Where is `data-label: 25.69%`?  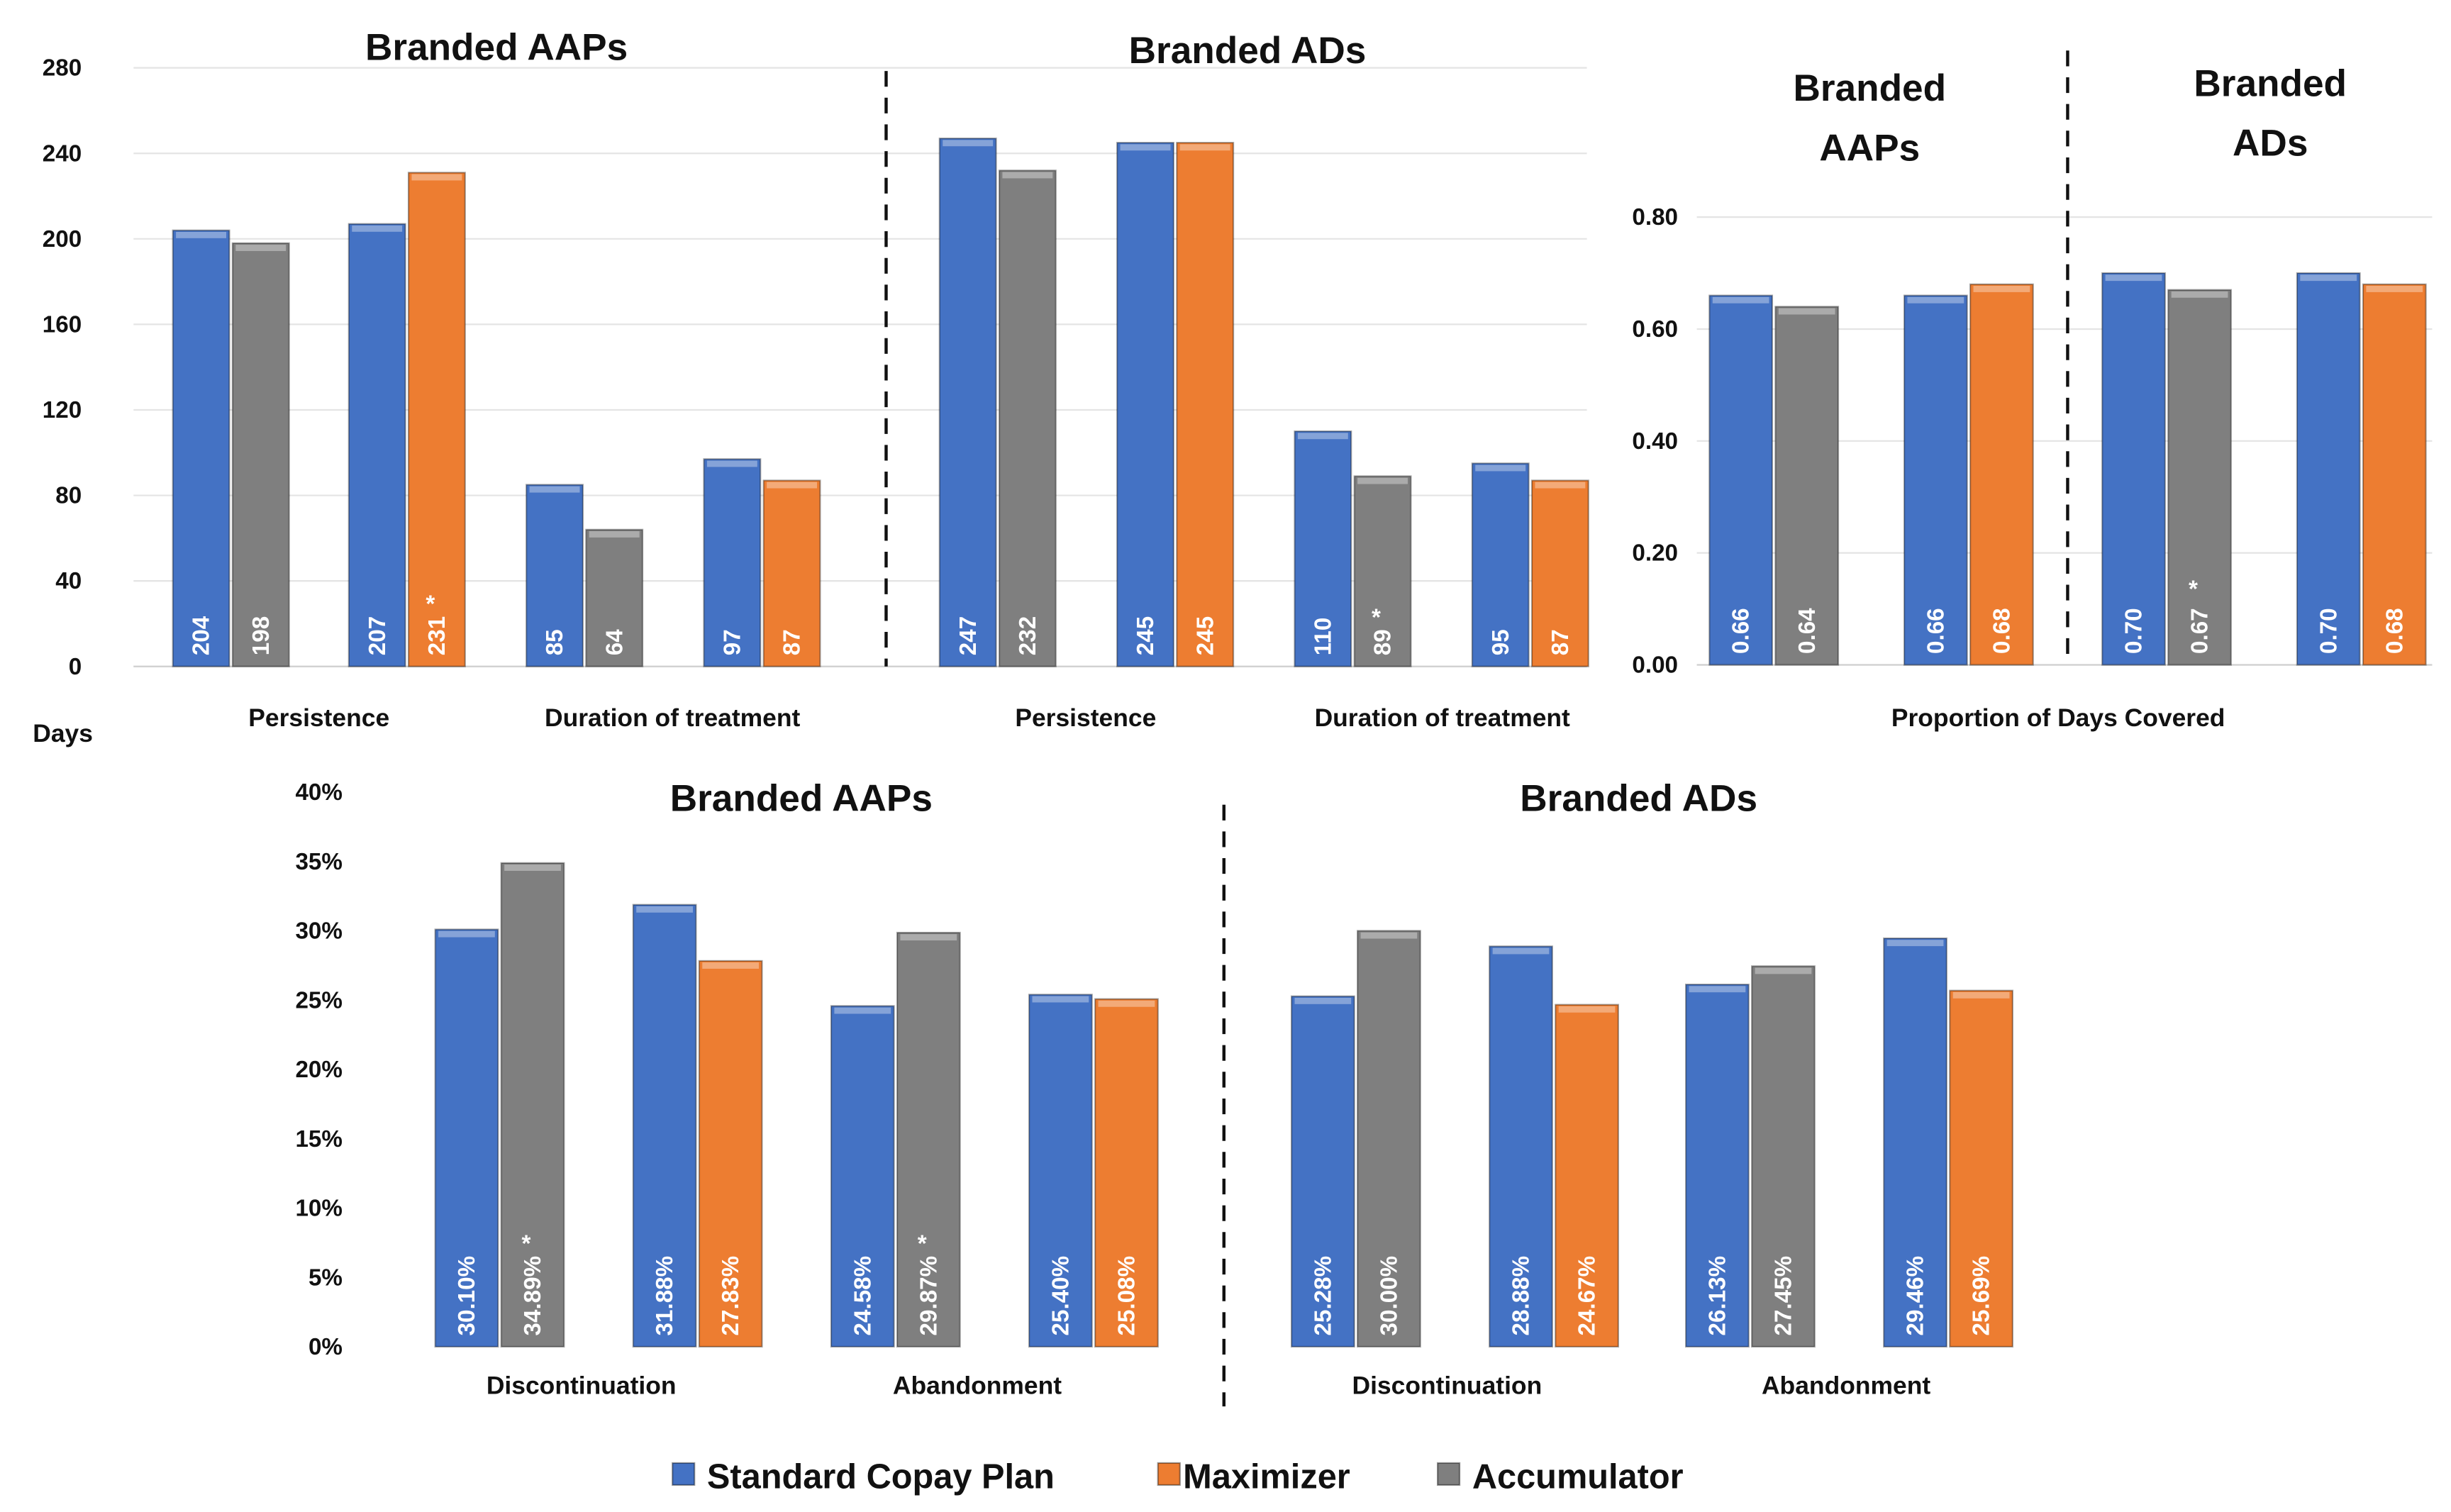
data-label: 25.69% is located at coordinates (1982, 1296).